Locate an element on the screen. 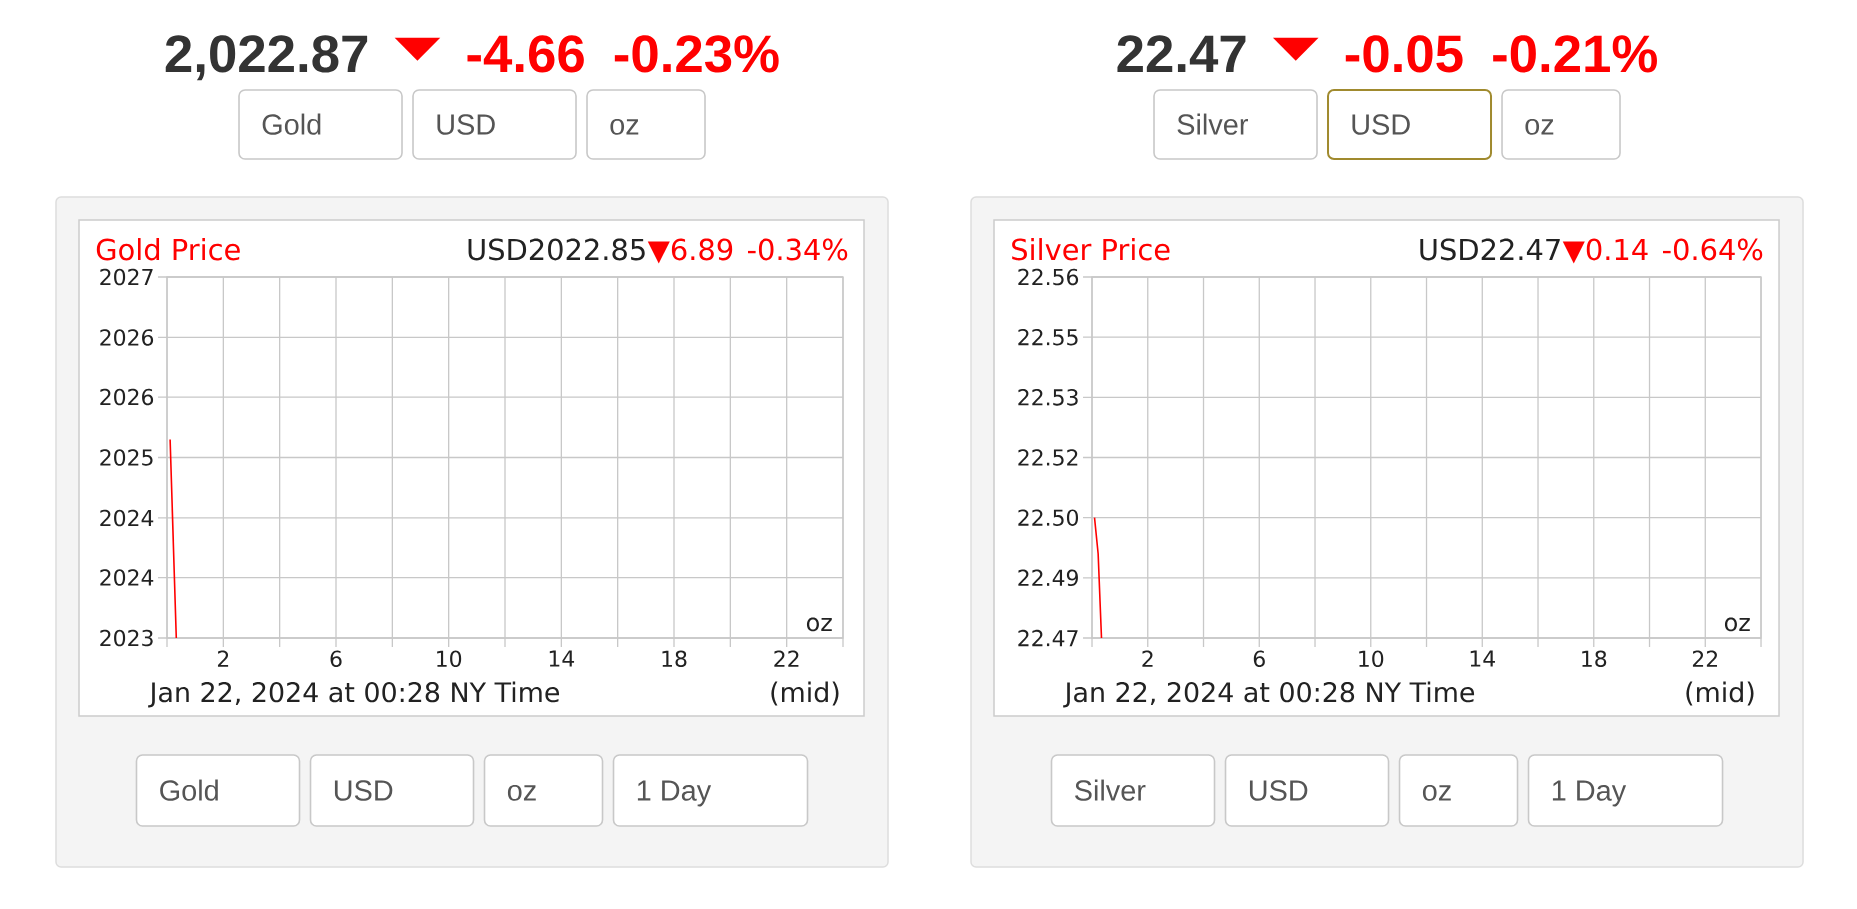  text: 22.47 is located at coordinates (1181, 53).